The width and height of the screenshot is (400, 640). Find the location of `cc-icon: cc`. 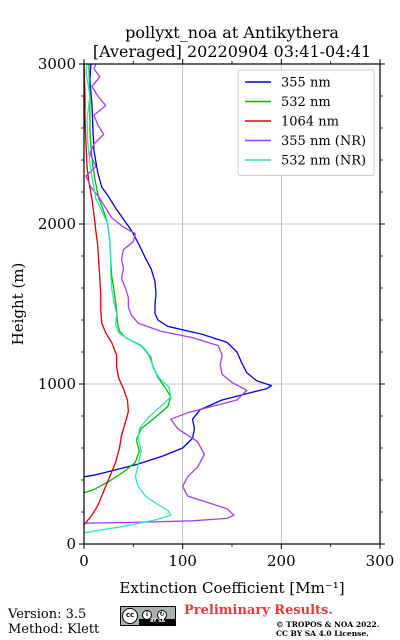

cc-icon: cc is located at coordinates (130, 616).